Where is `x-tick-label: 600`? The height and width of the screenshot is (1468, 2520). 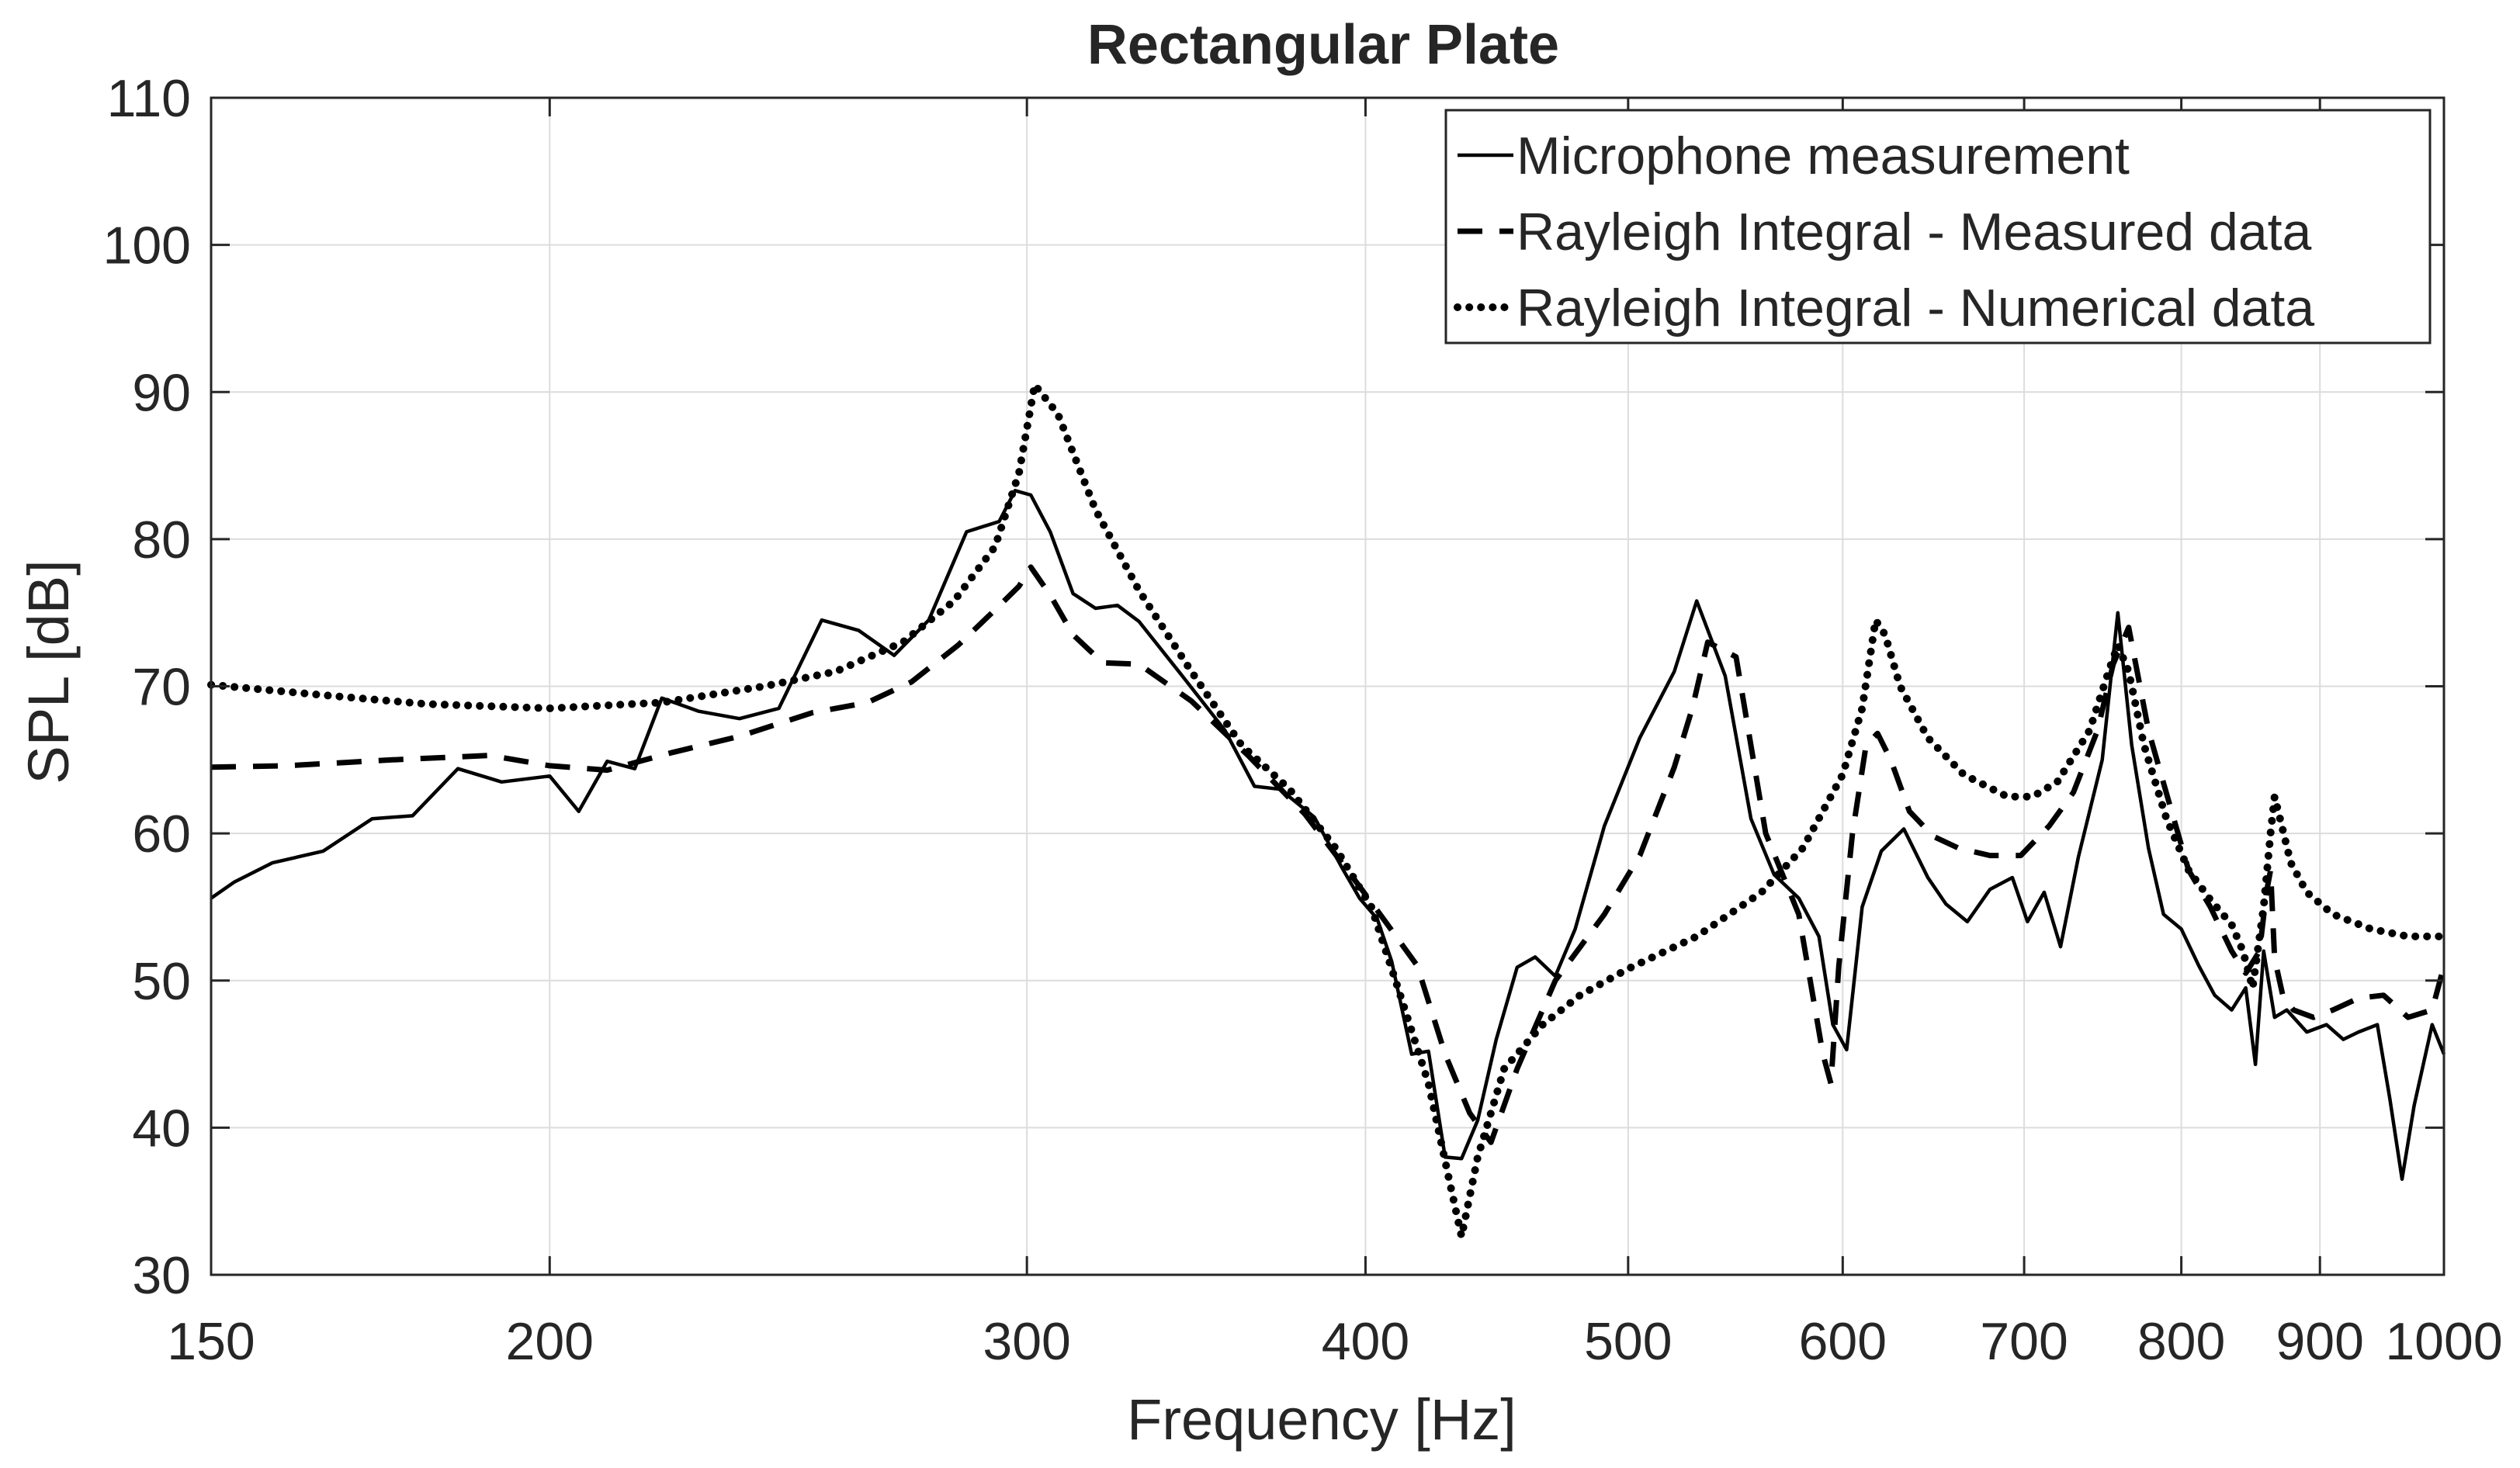 x-tick-label: 600 is located at coordinates (1843, 1341).